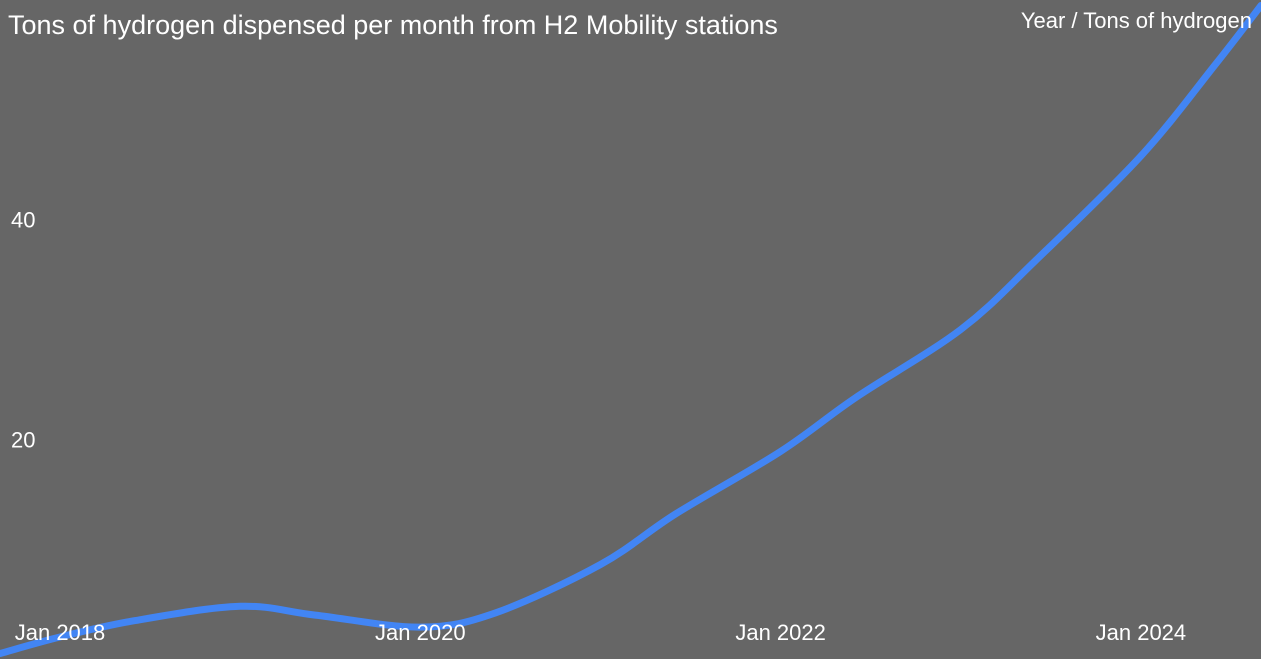 This screenshot has width=1261, height=659. I want to click on y-tick-label-20: 20, so click(23, 439).